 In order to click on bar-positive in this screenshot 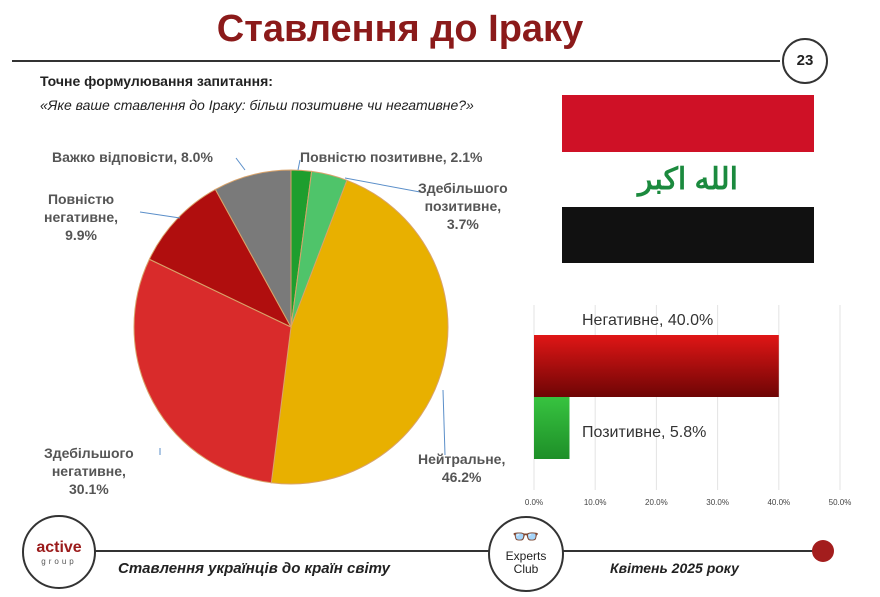, I will do `click(552, 428)`.